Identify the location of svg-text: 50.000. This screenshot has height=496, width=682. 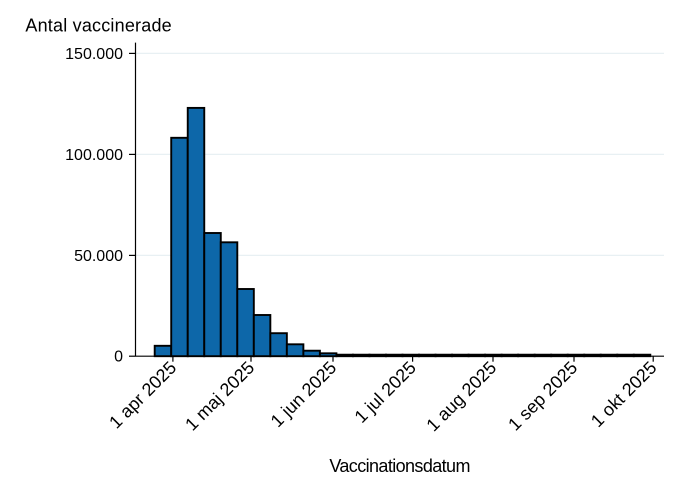
(98, 256).